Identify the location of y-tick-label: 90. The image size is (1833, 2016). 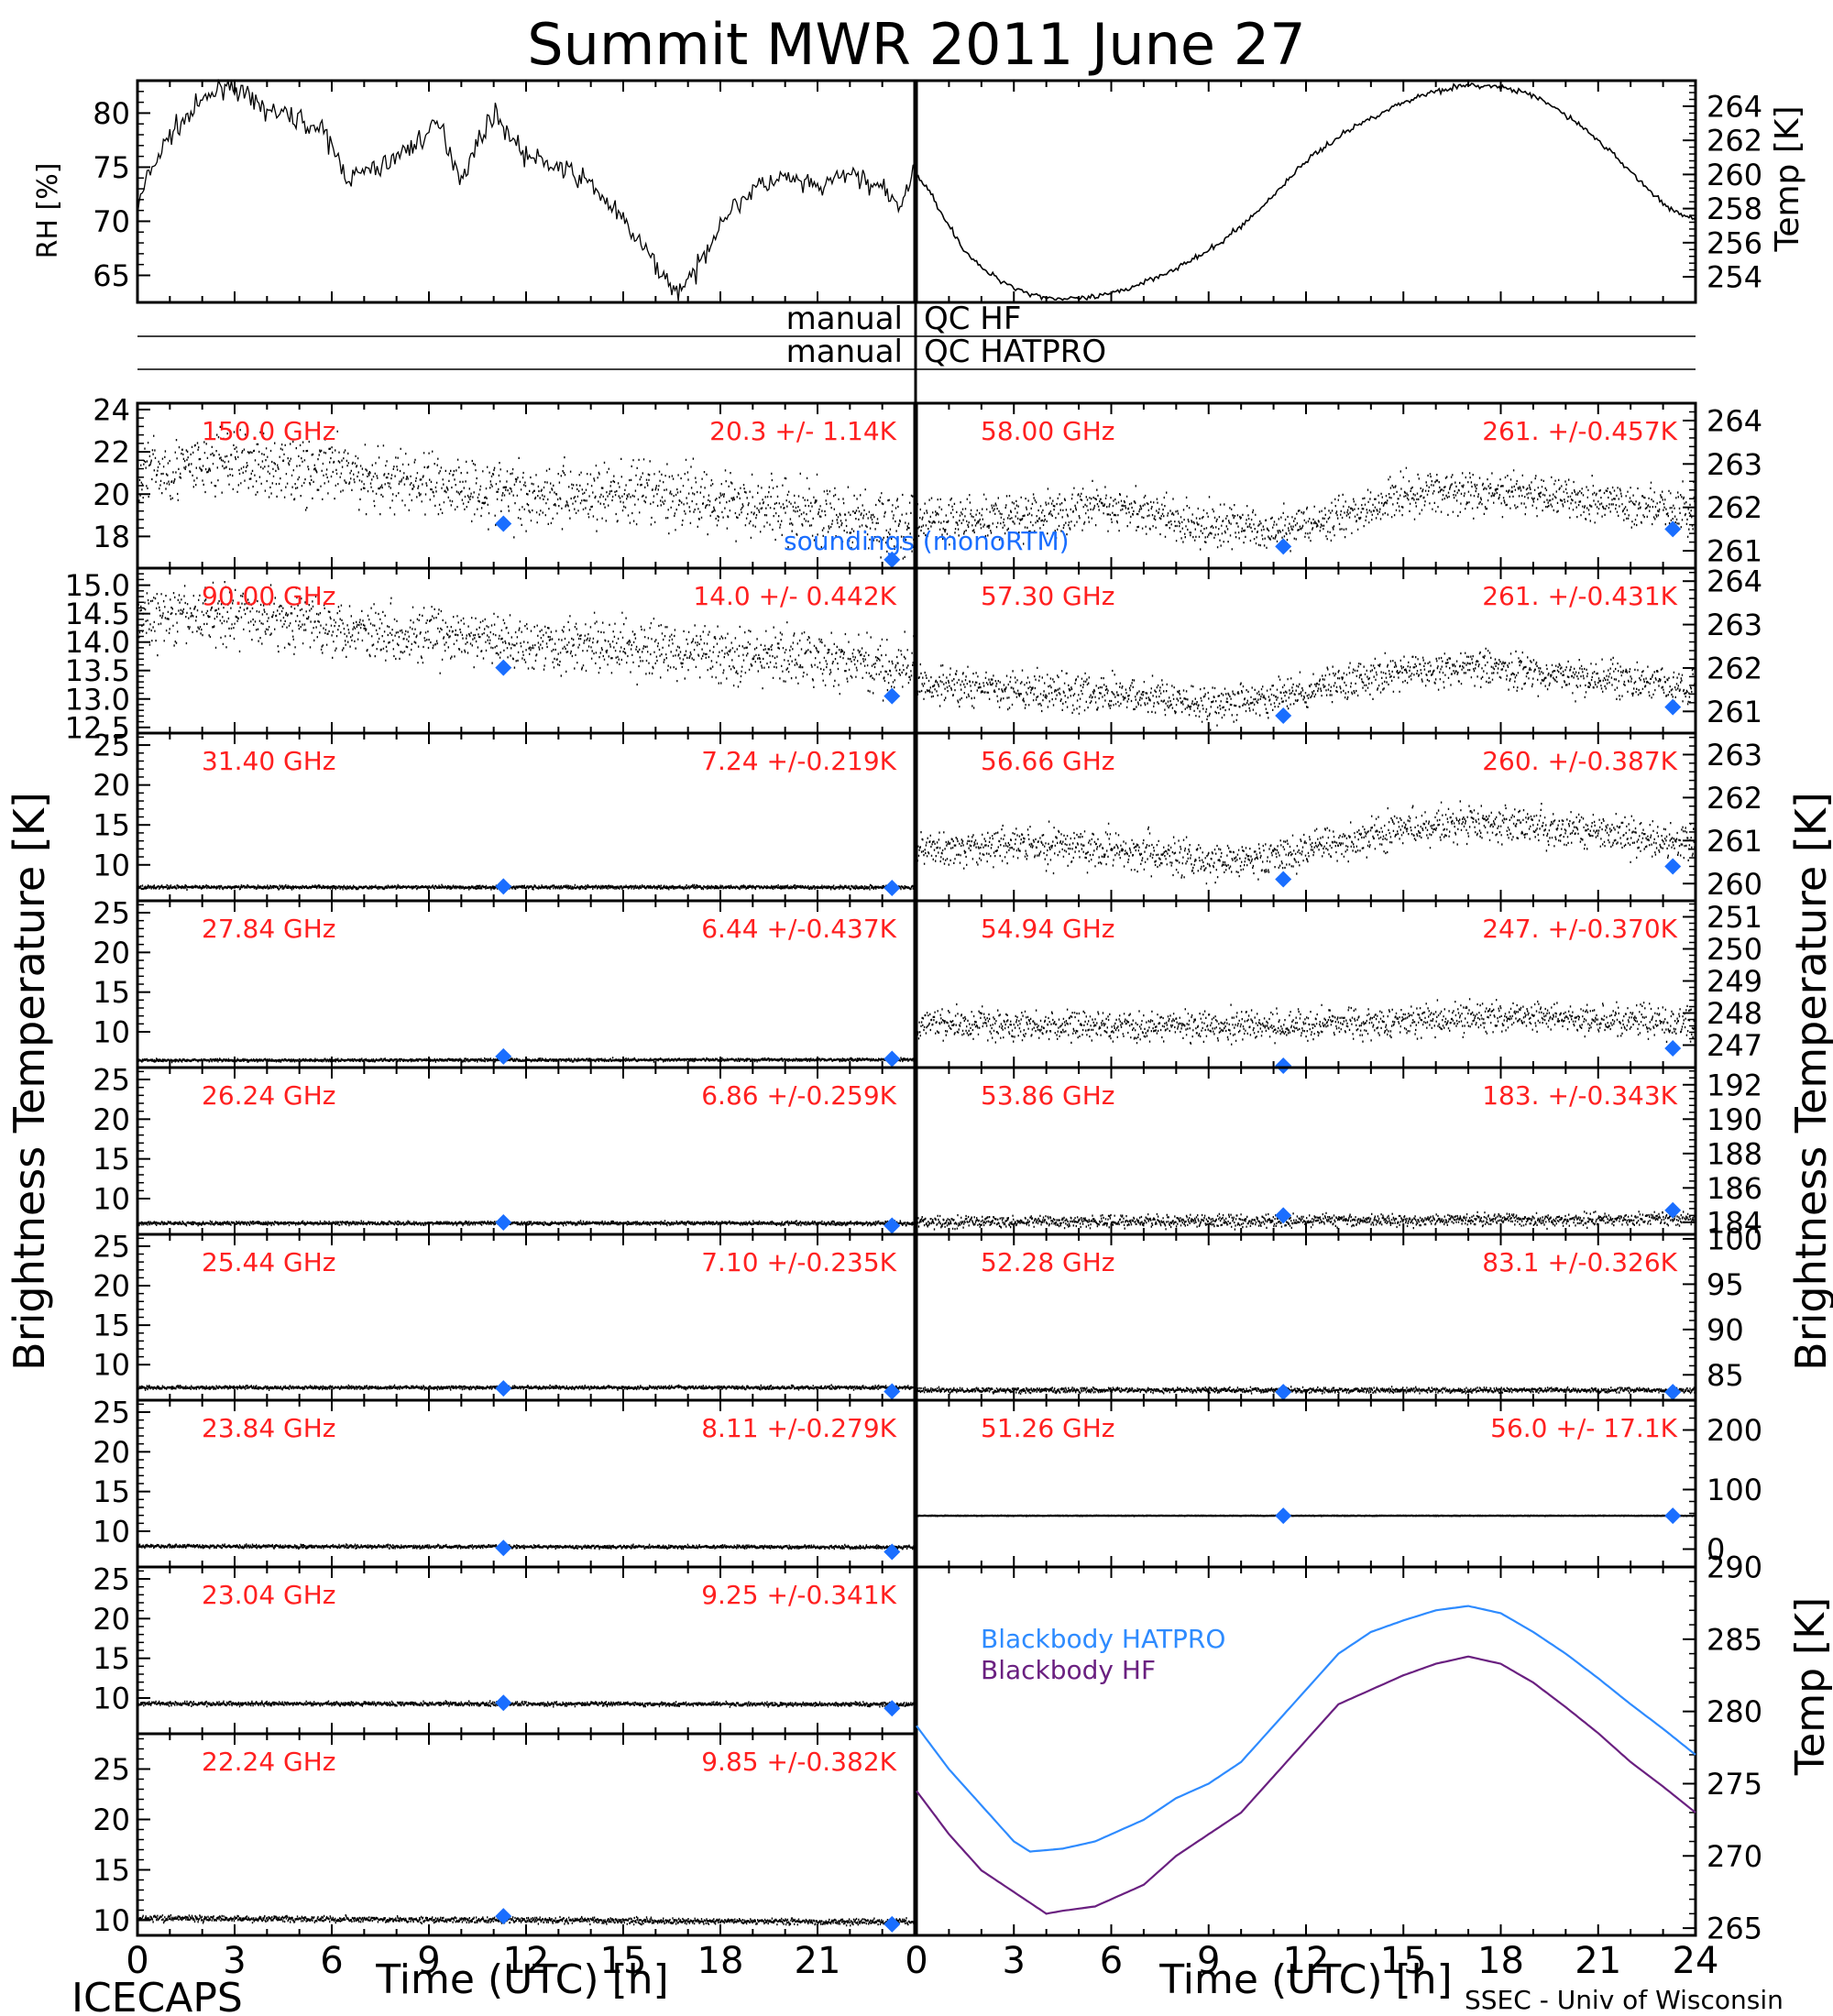
(1725, 1329).